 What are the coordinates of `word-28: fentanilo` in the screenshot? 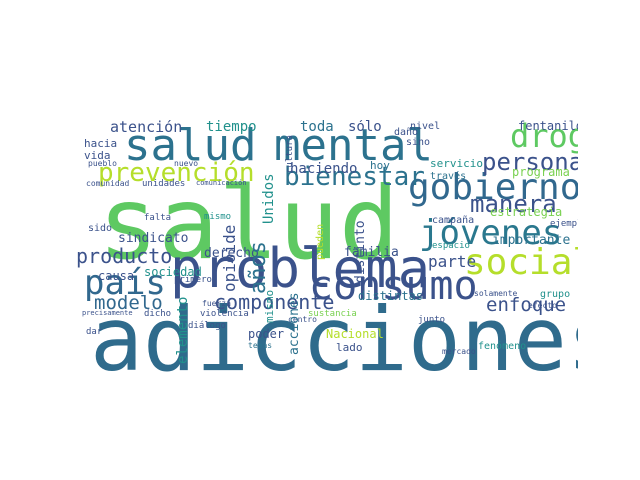 It's located at (548, 126).